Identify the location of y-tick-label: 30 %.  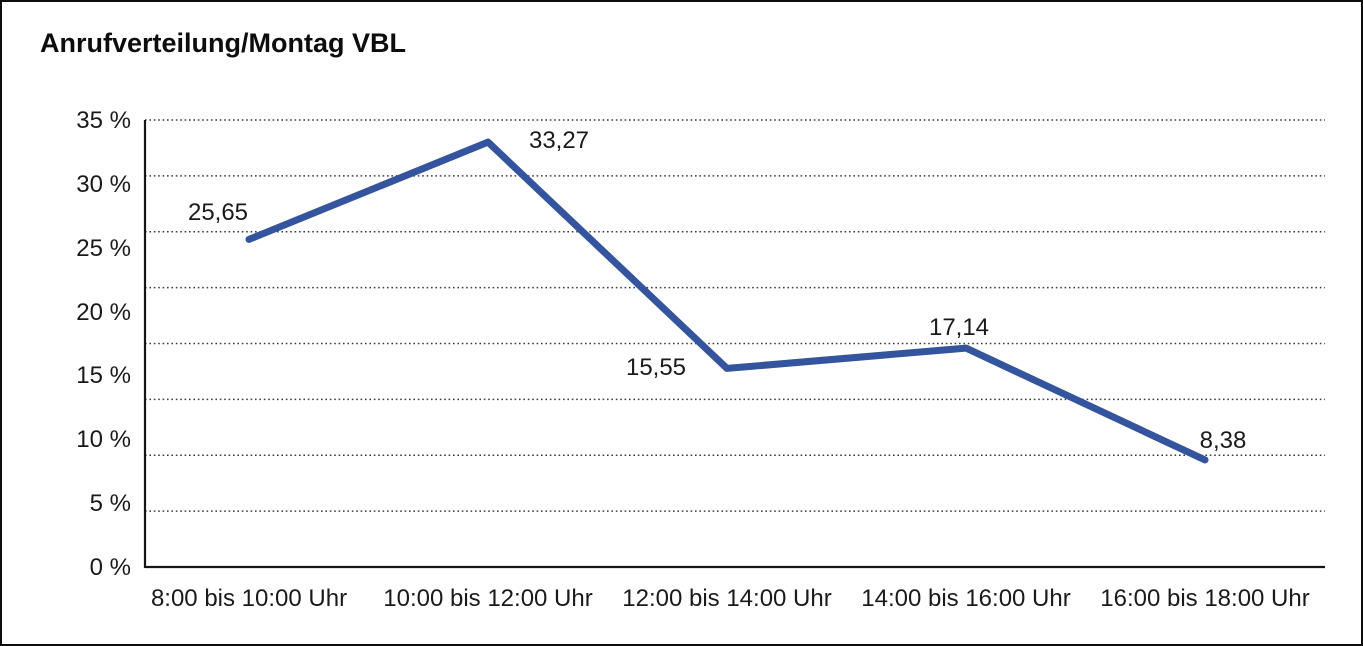
(103, 184).